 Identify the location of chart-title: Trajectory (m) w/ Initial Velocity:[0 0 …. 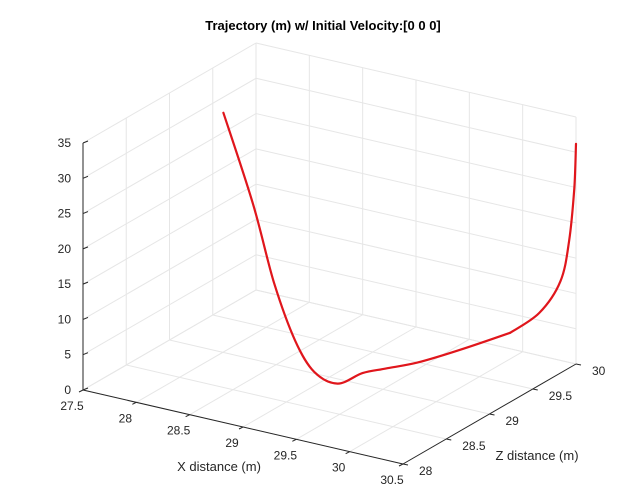
(323, 25).